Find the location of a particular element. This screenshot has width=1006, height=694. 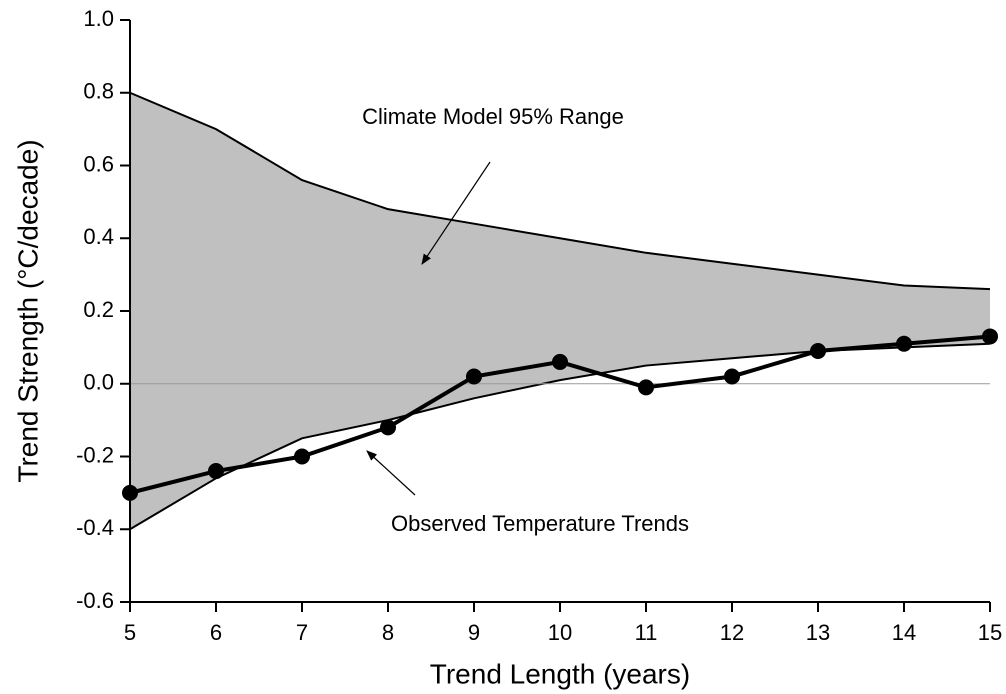

y-tick-label: -0.4 is located at coordinates (95, 527).